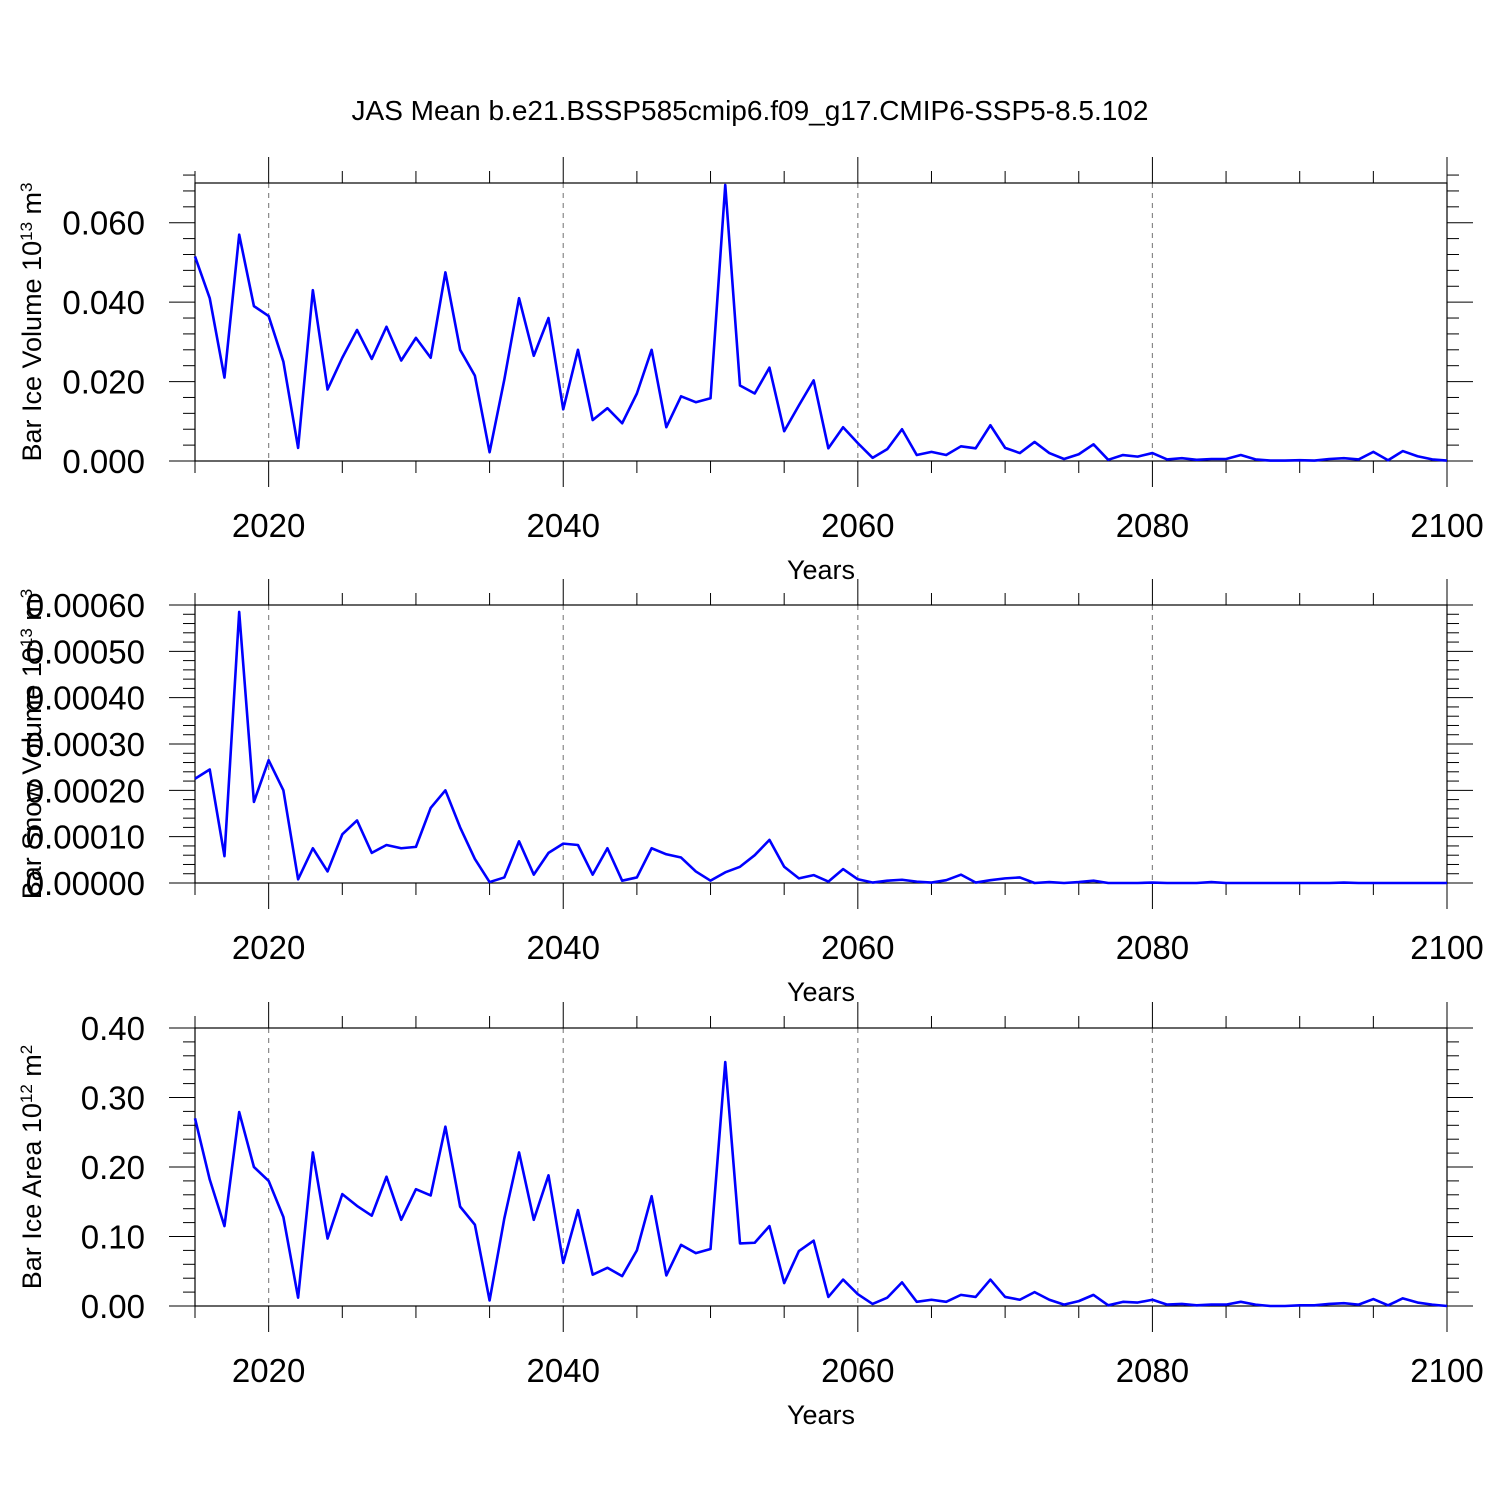 This screenshot has width=1500, height=1500. Describe the element at coordinates (857, 947) in the screenshot. I see `snow-volume-x-tick-label: 2060` at that location.